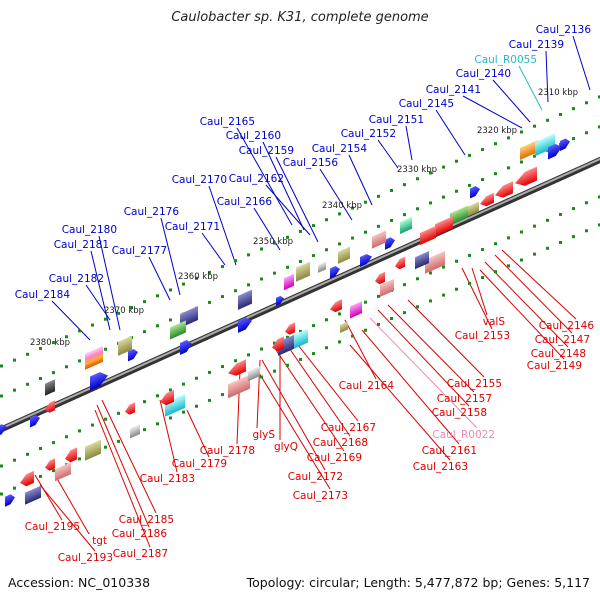 The image size is (600, 600). I want to click on forward-gene-label: Caul_2180, so click(89, 230).